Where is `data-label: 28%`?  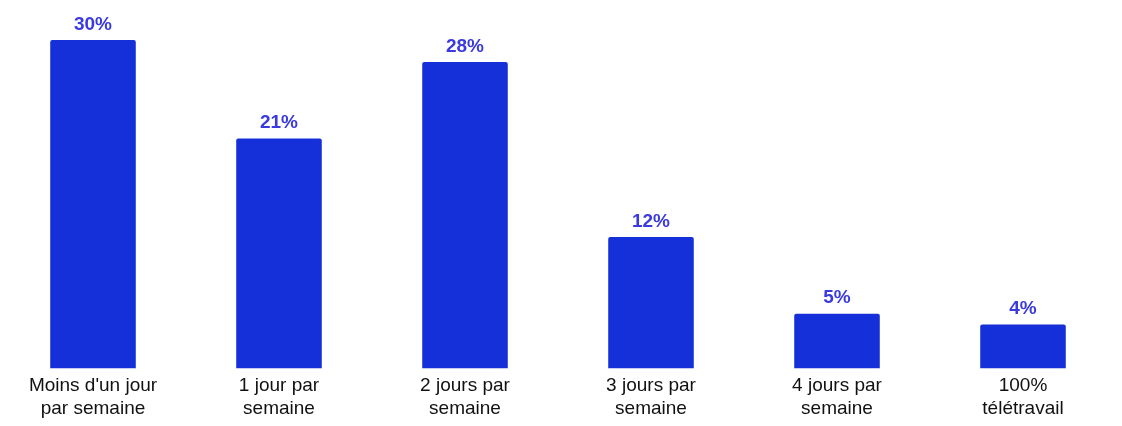 data-label: 28% is located at coordinates (465, 45).